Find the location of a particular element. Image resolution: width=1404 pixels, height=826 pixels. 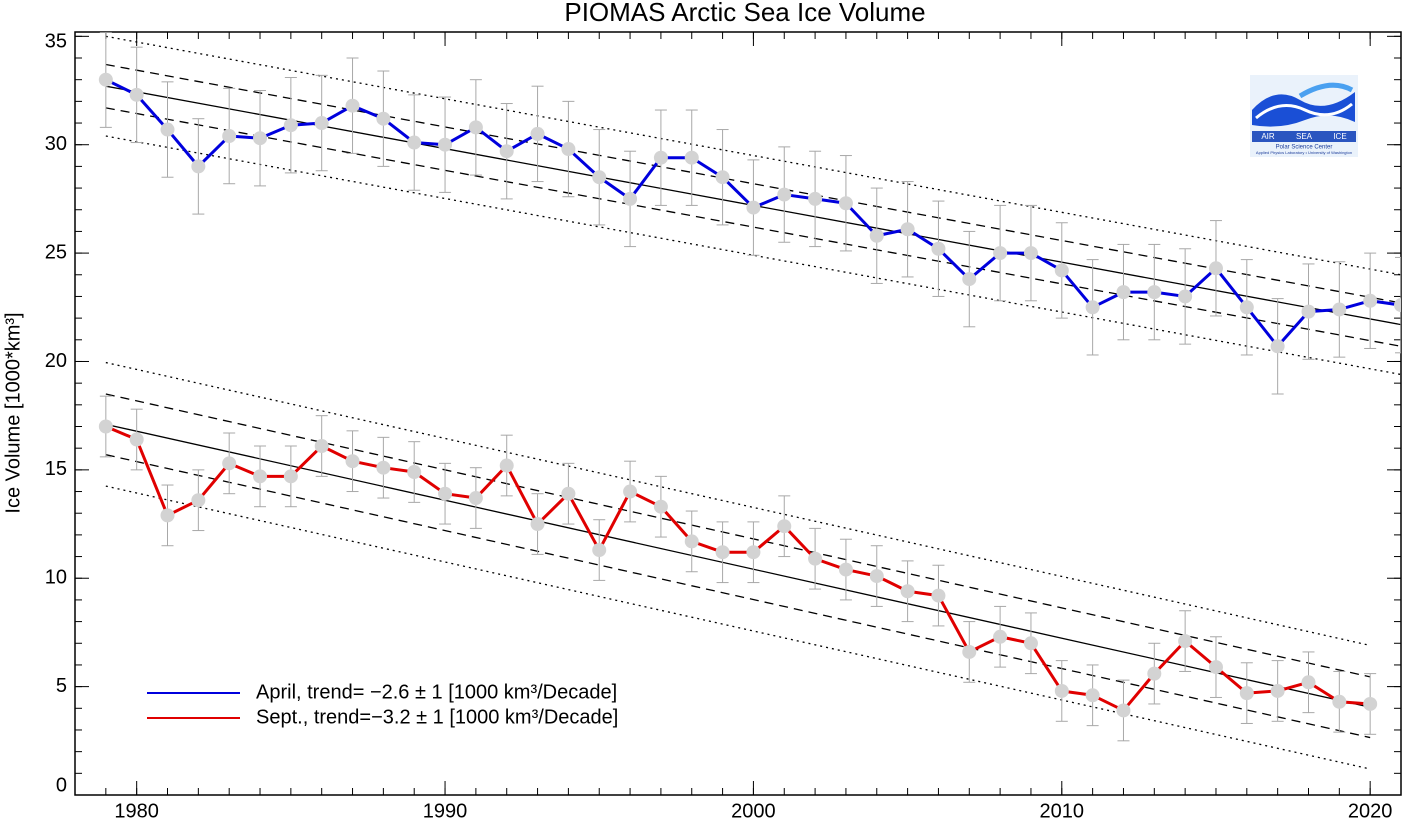

logo-text: SEA is located at coordinates (1304, 136).